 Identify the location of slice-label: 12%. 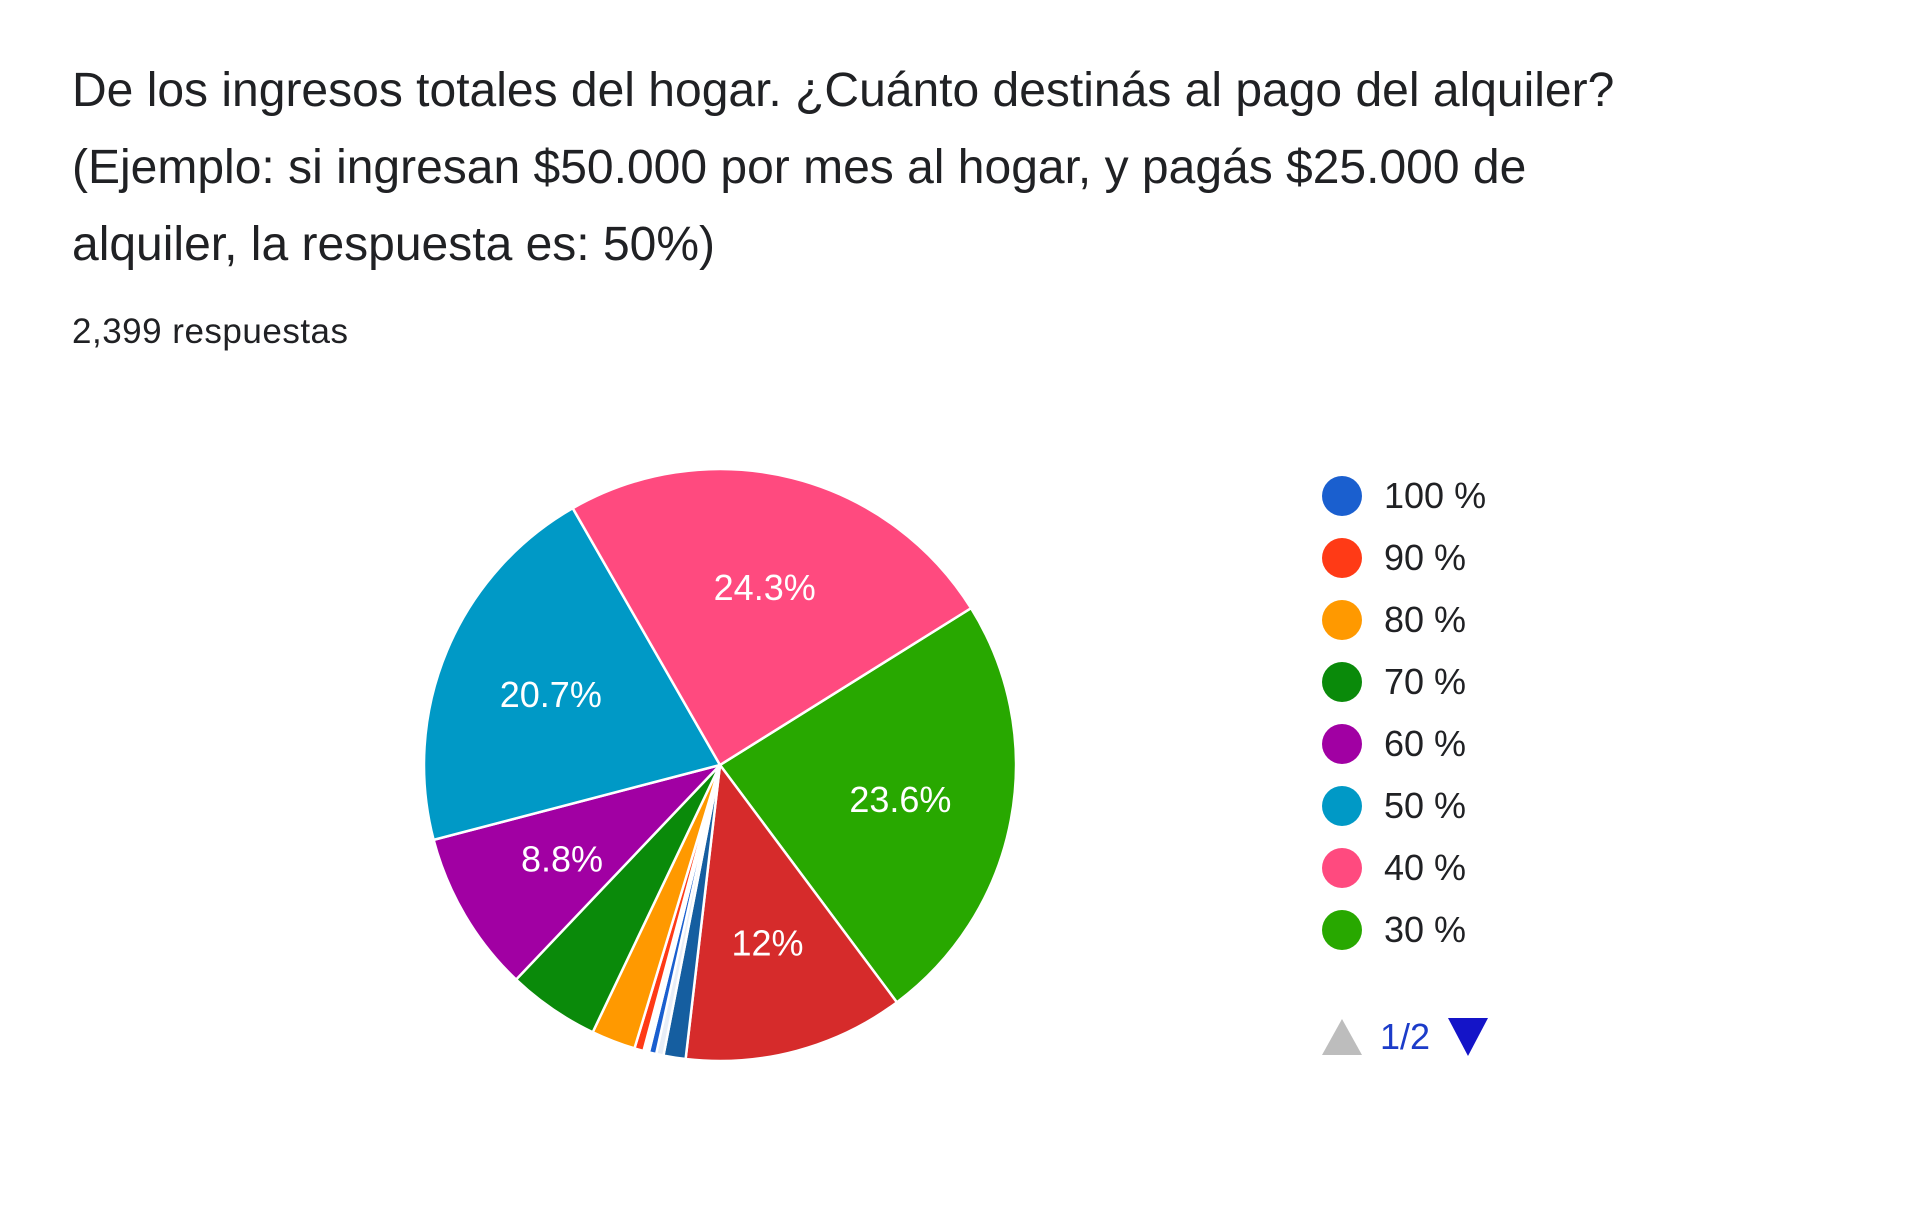
(767, 942).